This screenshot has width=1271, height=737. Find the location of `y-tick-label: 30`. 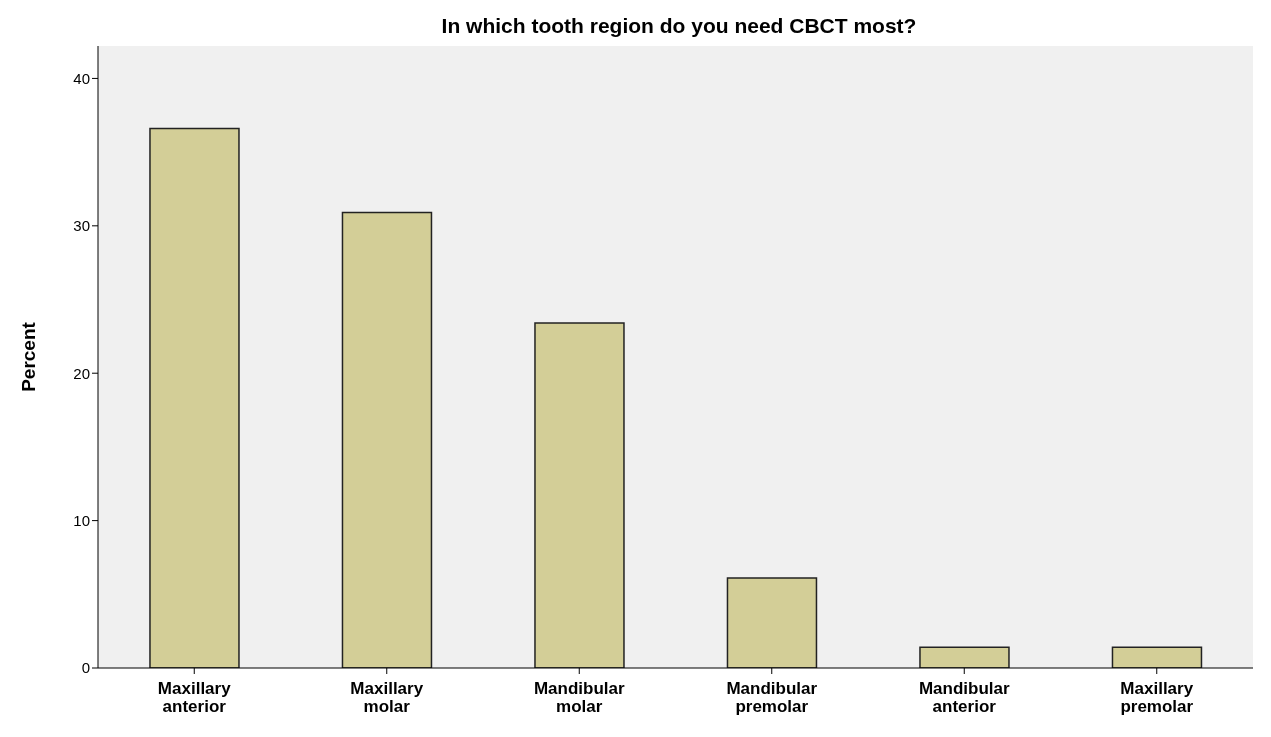

y-tick-label: 30 is located at coordinates (81, 226).